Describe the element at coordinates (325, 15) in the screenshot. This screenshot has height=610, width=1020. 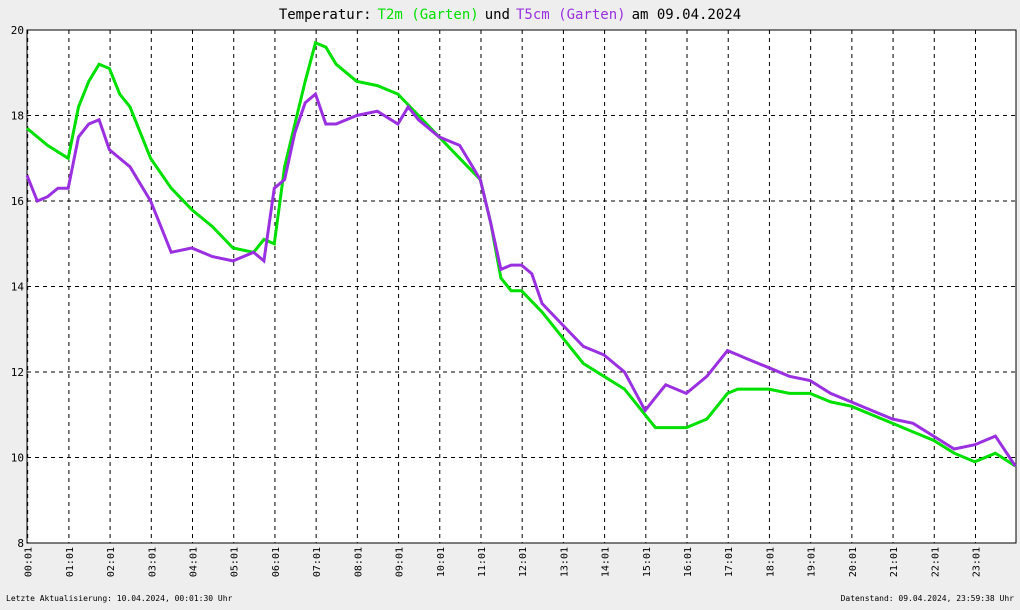
I see `title-part: Temperatur:` at that location.